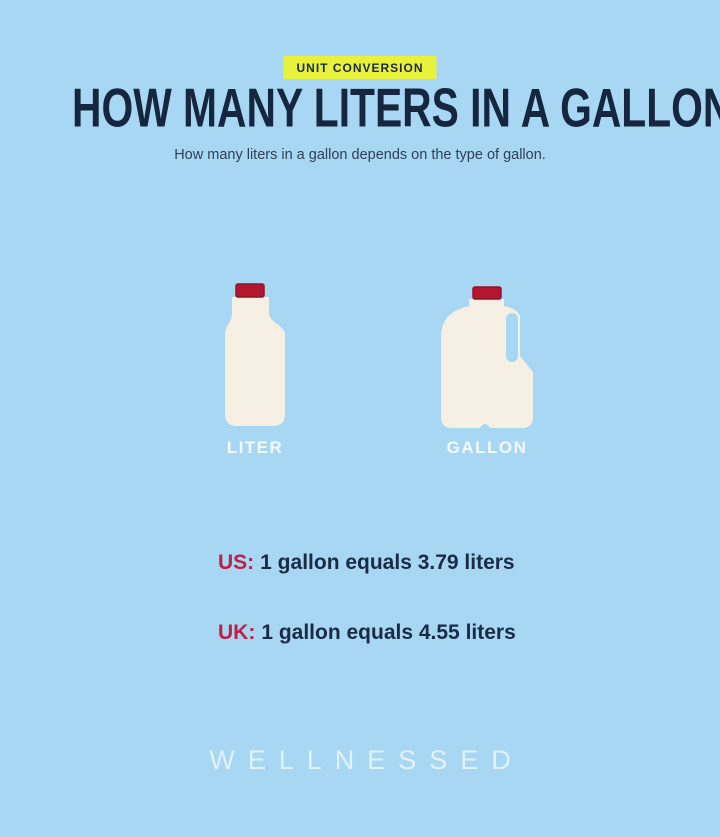 This screenshot has width=720, height=837. What do you see at coordinates (387, 562) in the screenshot?
I see `us-conversion-text: 1 gallon equals 3.79 liters` at bounding box center [387, 562].